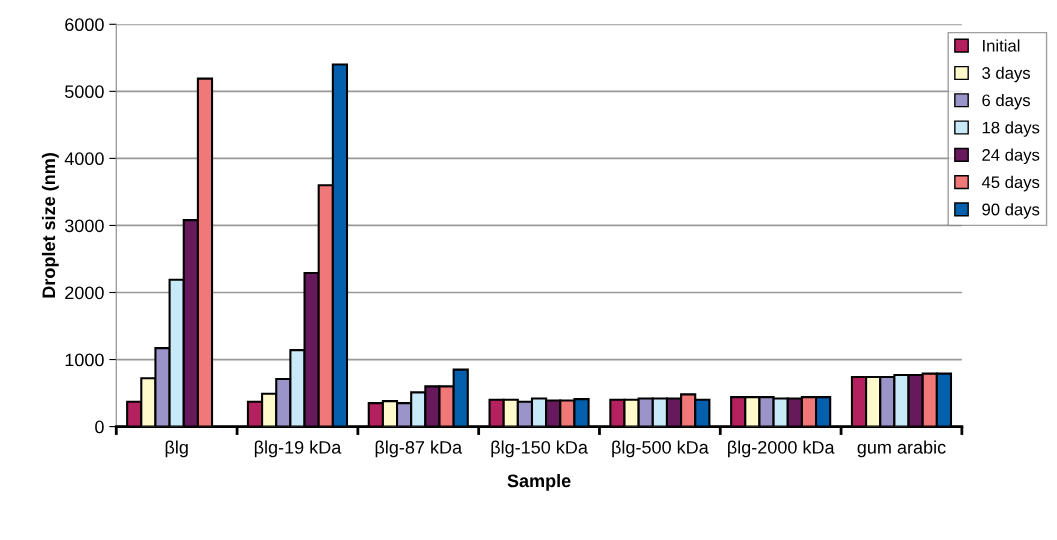  What do you see at coordinates (419, 449) in the screenshot?
I see `x-tick-label: βlg-87 kDa` at bounding box center [419, 449].